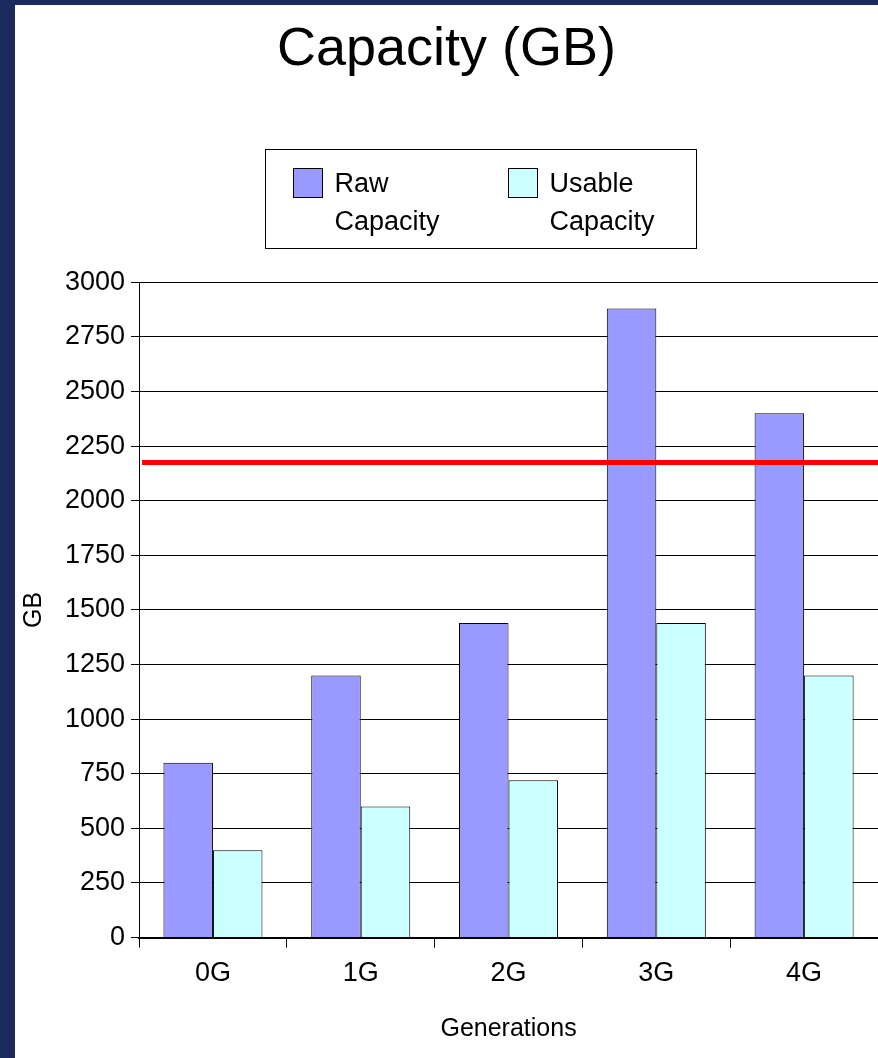 This screenshot has width=878, height=1058. Describe the element at coordinates (95, 499) in the screenshot. I see `y-tick-label: 2000` at that location.